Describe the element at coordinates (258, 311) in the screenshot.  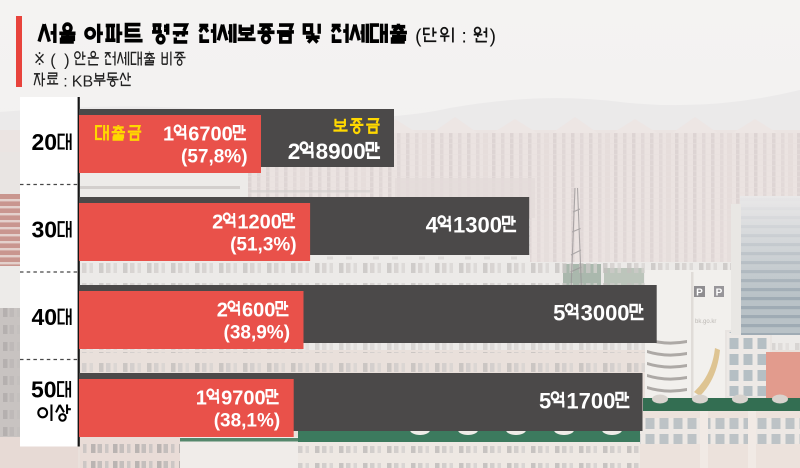
I see `svg-text: 600` at that location.